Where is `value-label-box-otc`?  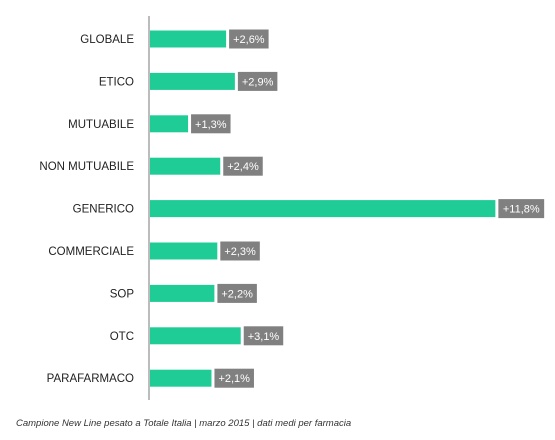
value-label-box-otc is located at coordinates (263, 336).